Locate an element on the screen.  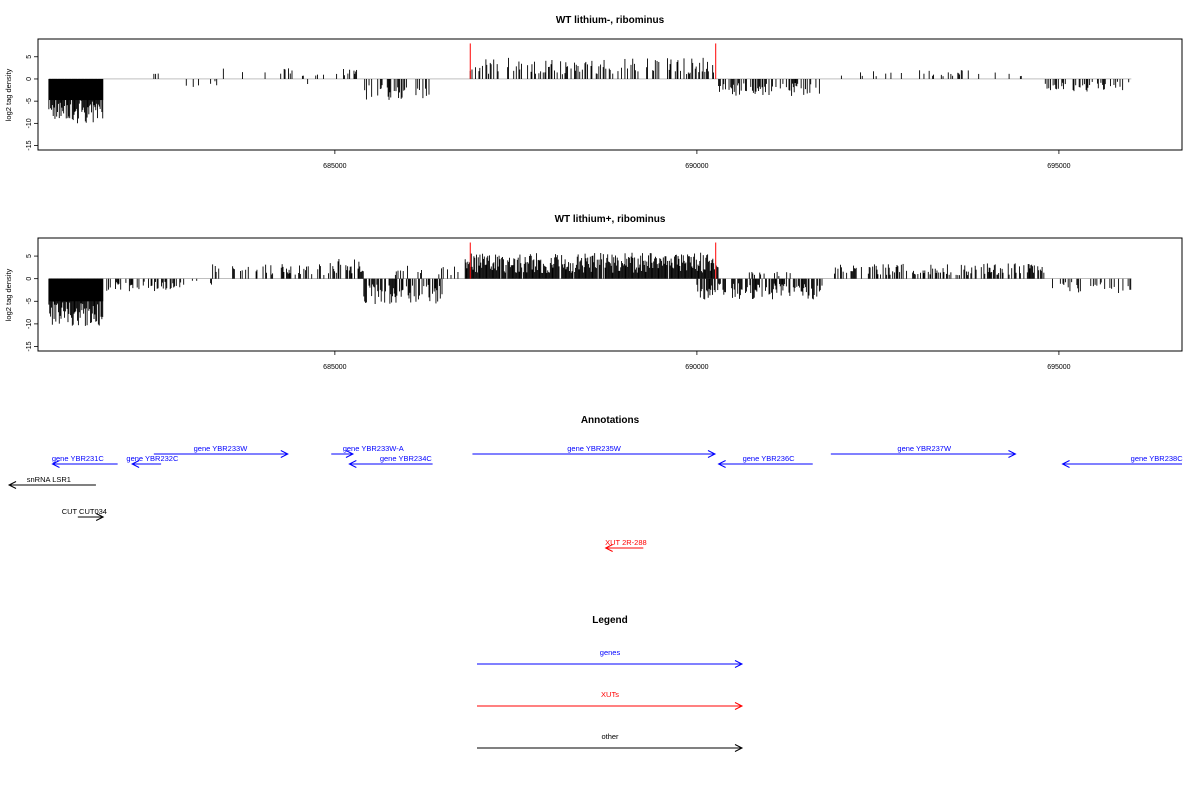
annotation-feature: gene YBR237W is located at coordinates (923, 451).